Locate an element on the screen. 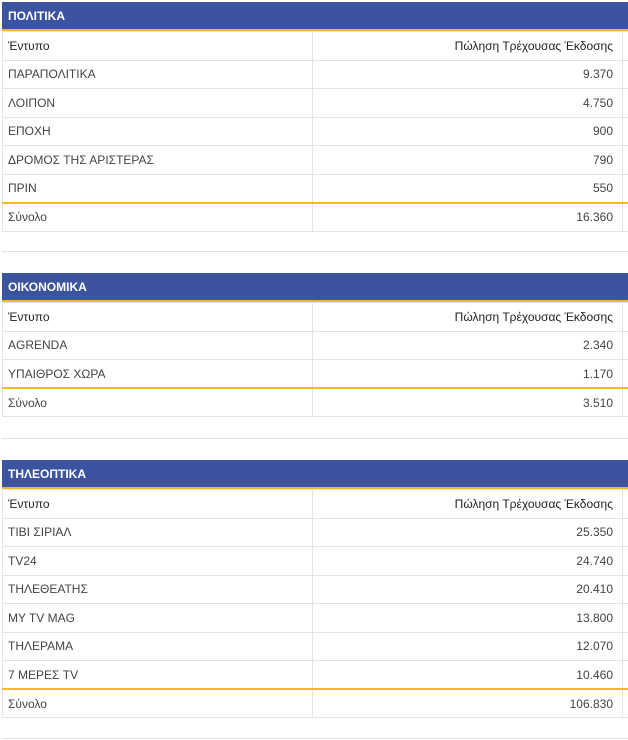 The width and height of the screenshot is (628, 740). sales-value: 790 is located at coordinates (467, 160).